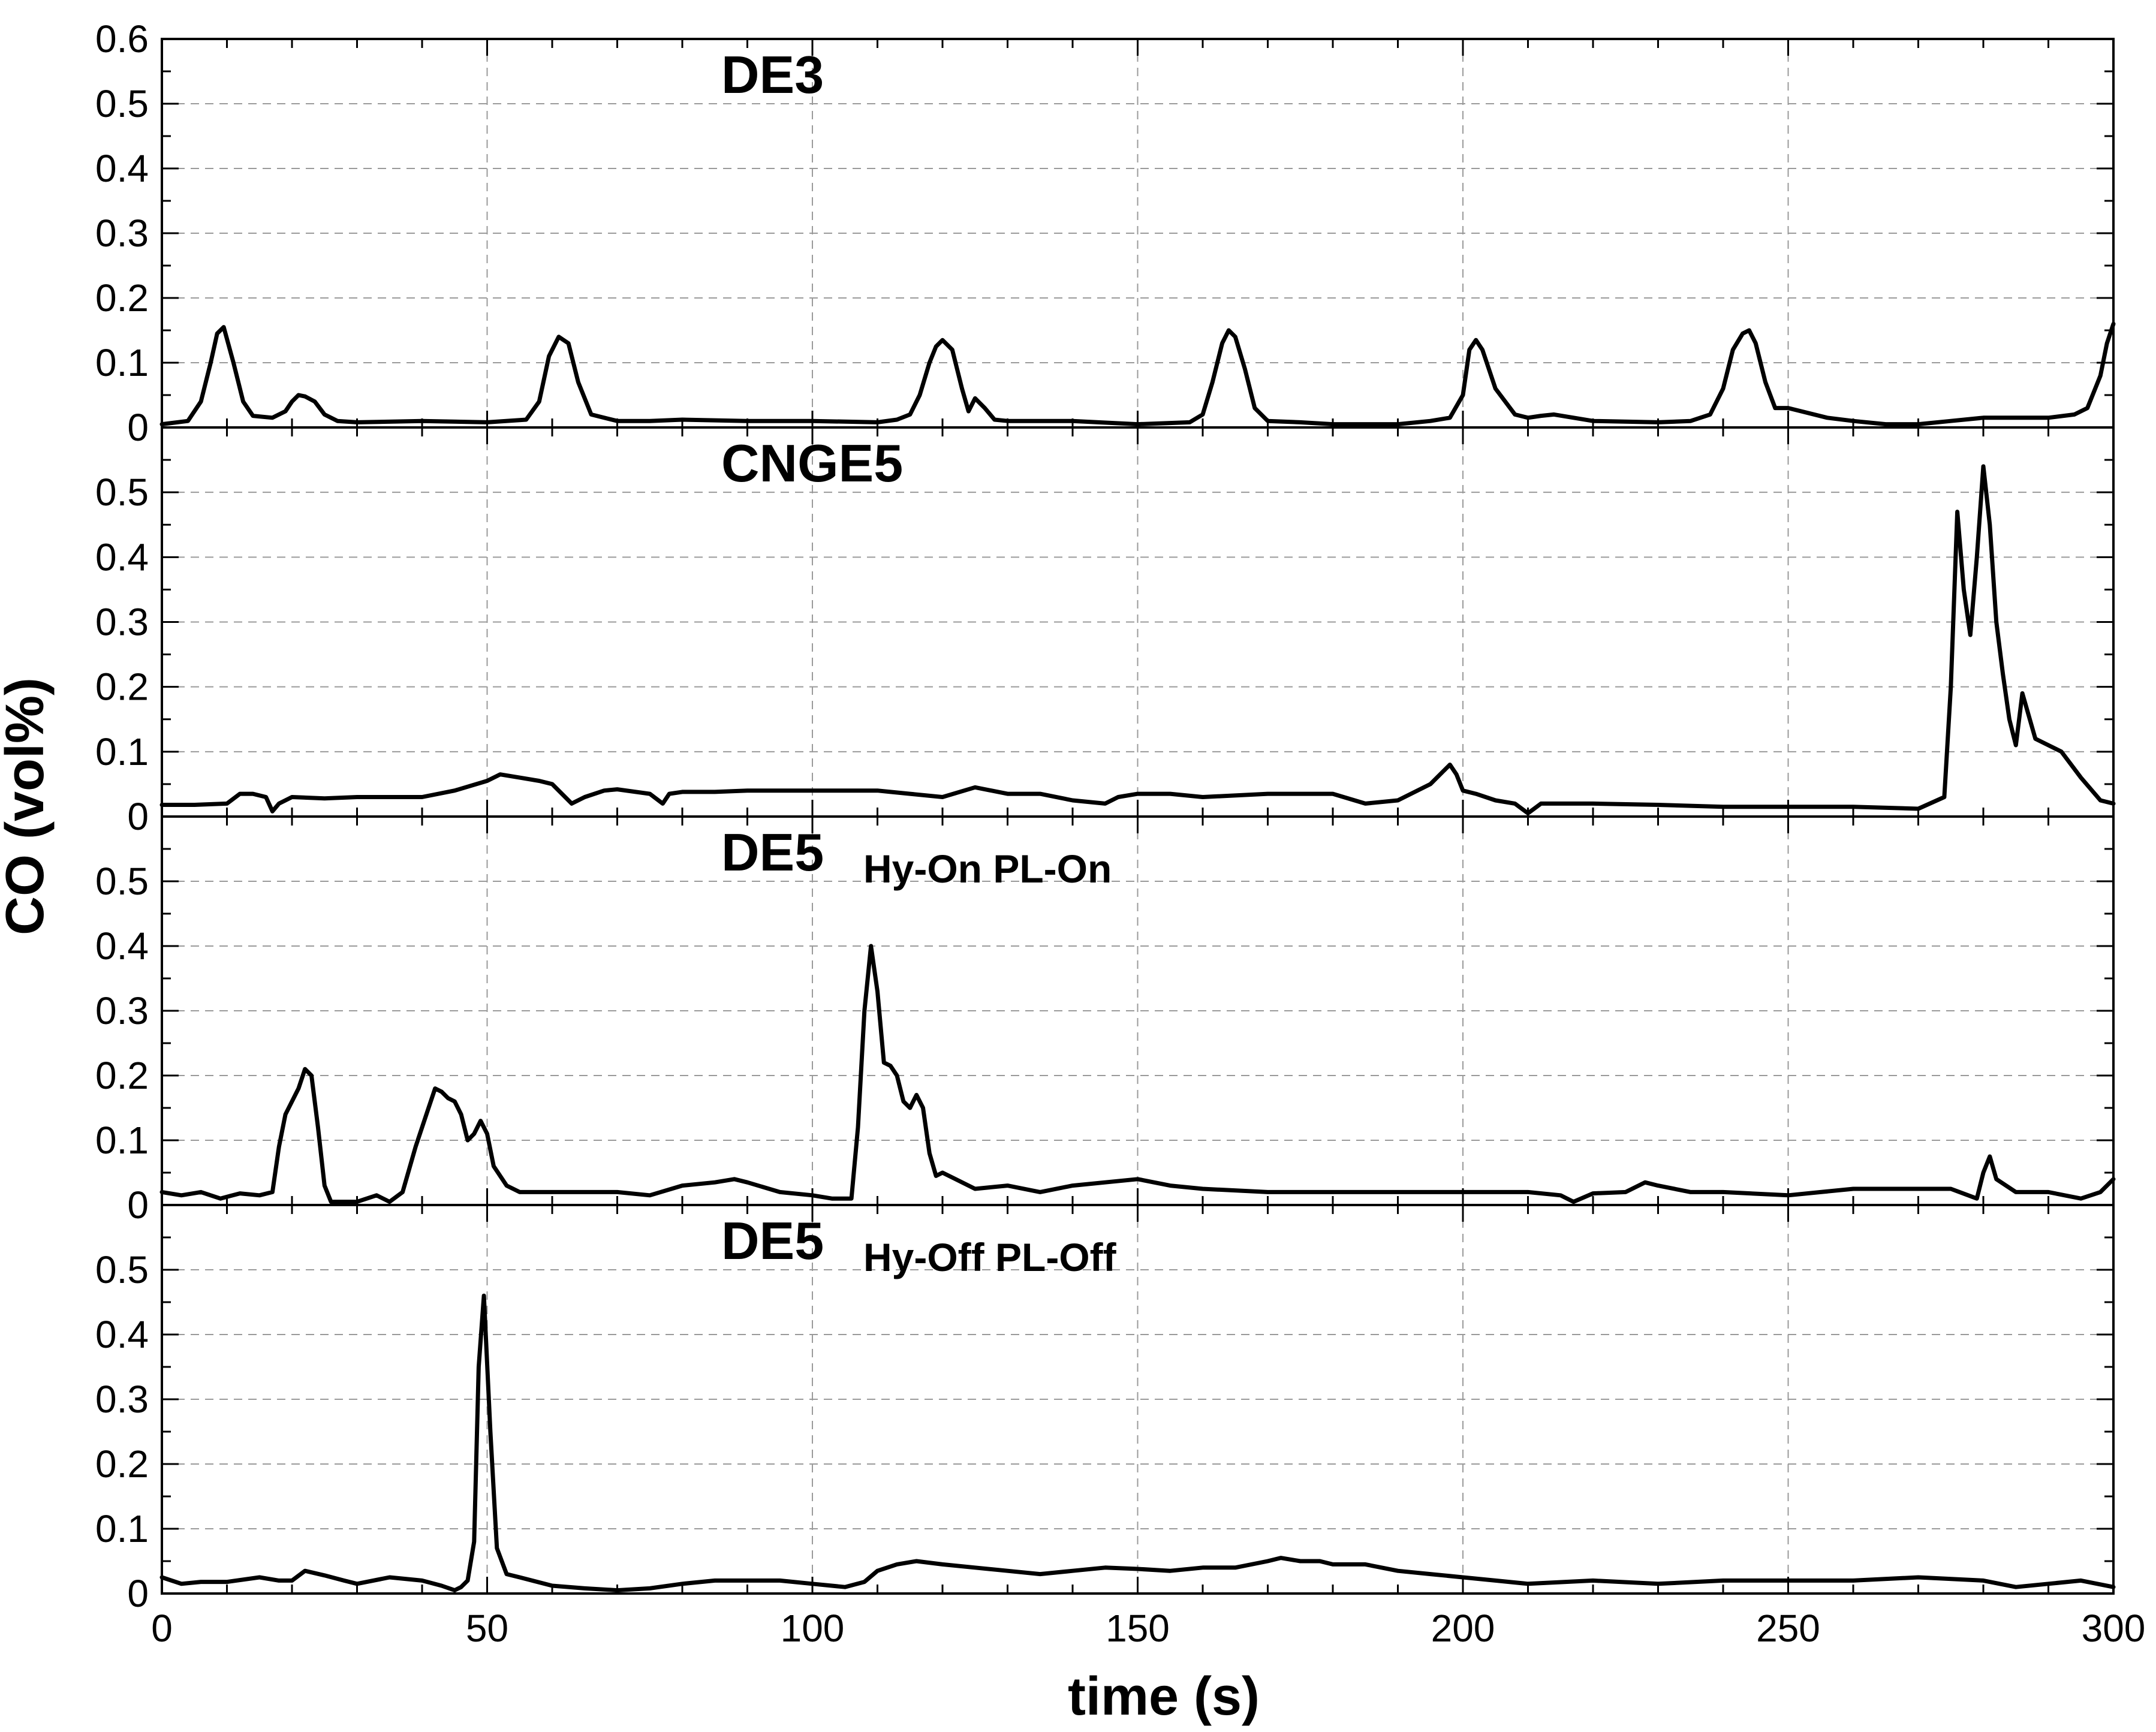  I want to click on x-tick-label: 50, so click(487, 1628).